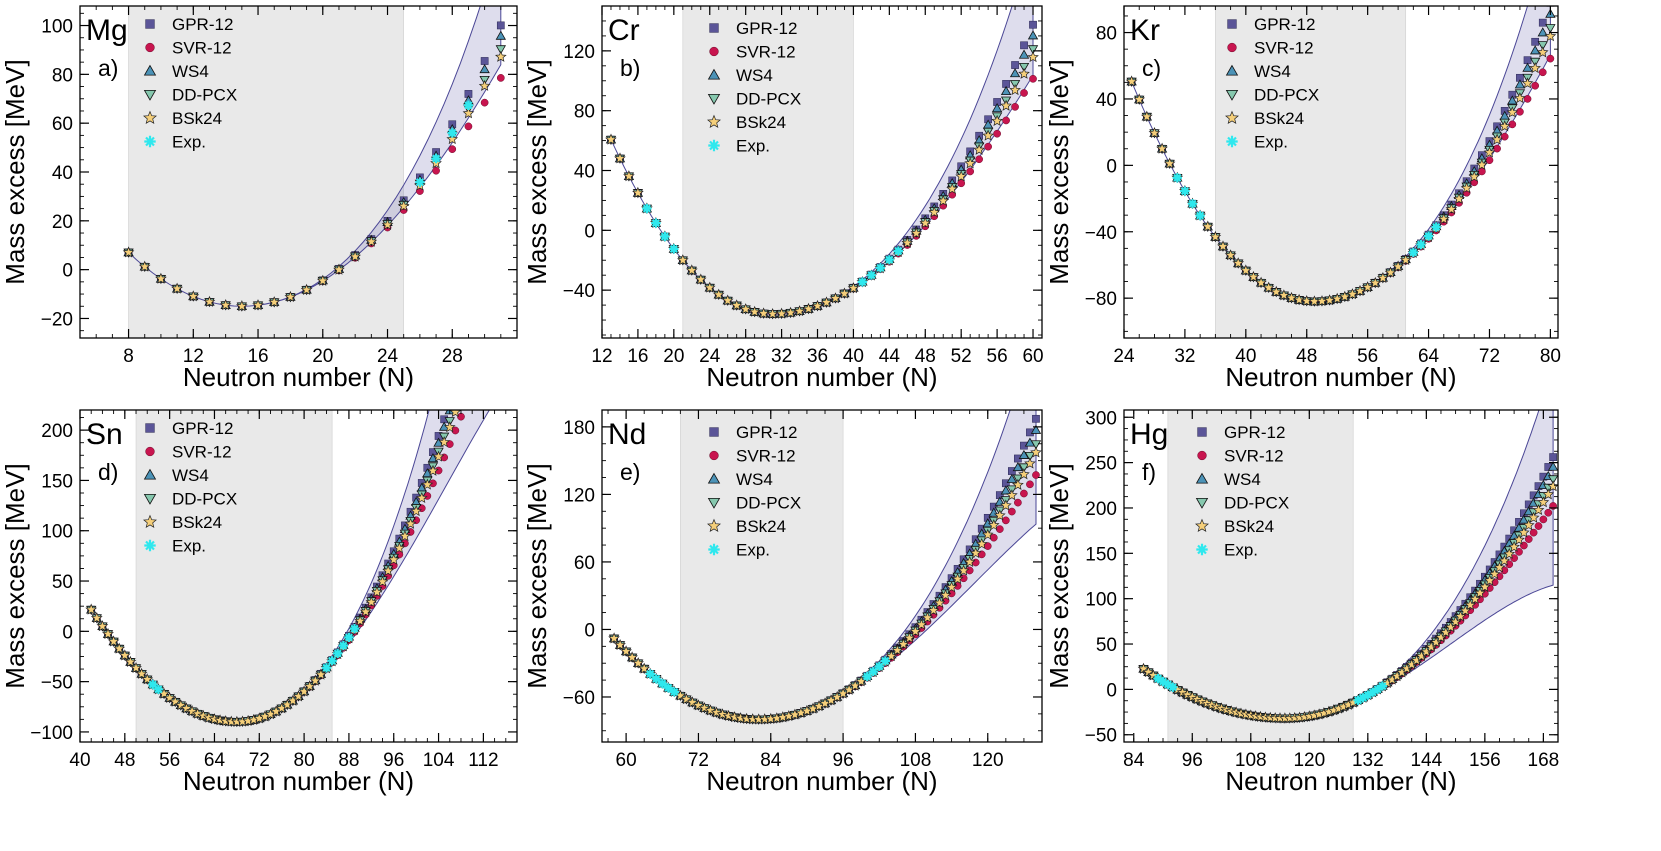 The image size is (1661, 851). What do you see at coordinates (1550, 356) in the screenshot?
I see `x-tick-label: 80` at bounding box center [1550, 356].